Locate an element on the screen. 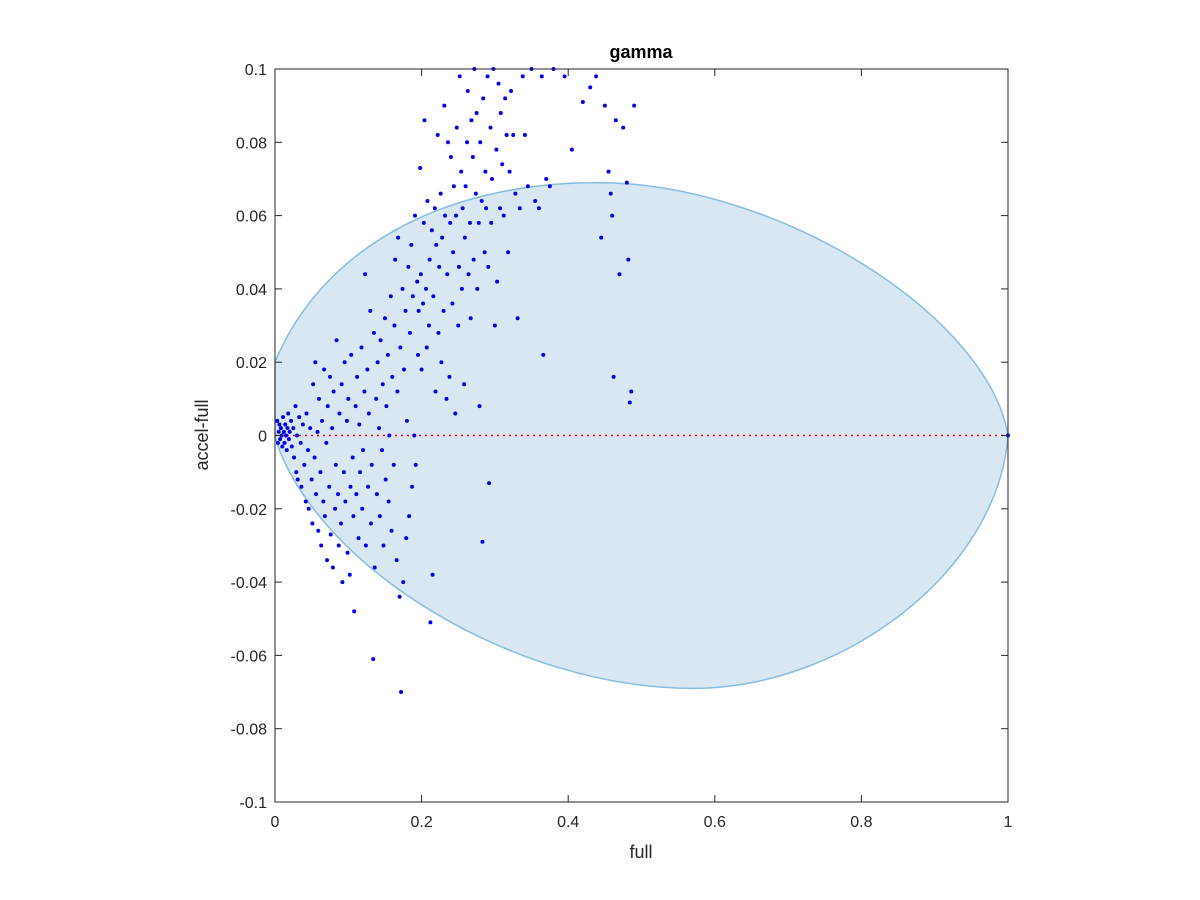 The image size is (1200, 900). y-tick-label: -0.1 is located at coordinates (253, 803).